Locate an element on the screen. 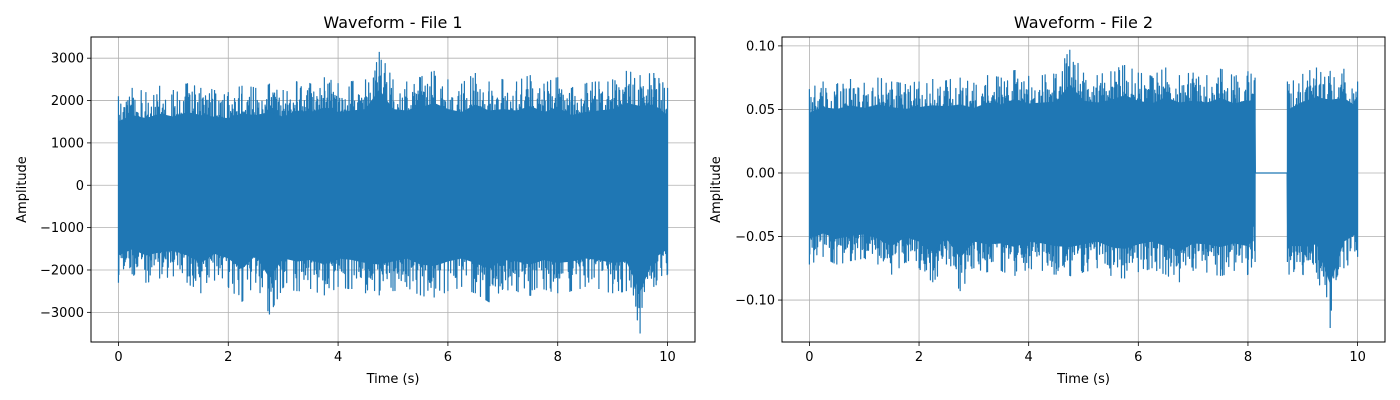  chart-title: Waveform - File 2 is located at coordinates (1083, 22).